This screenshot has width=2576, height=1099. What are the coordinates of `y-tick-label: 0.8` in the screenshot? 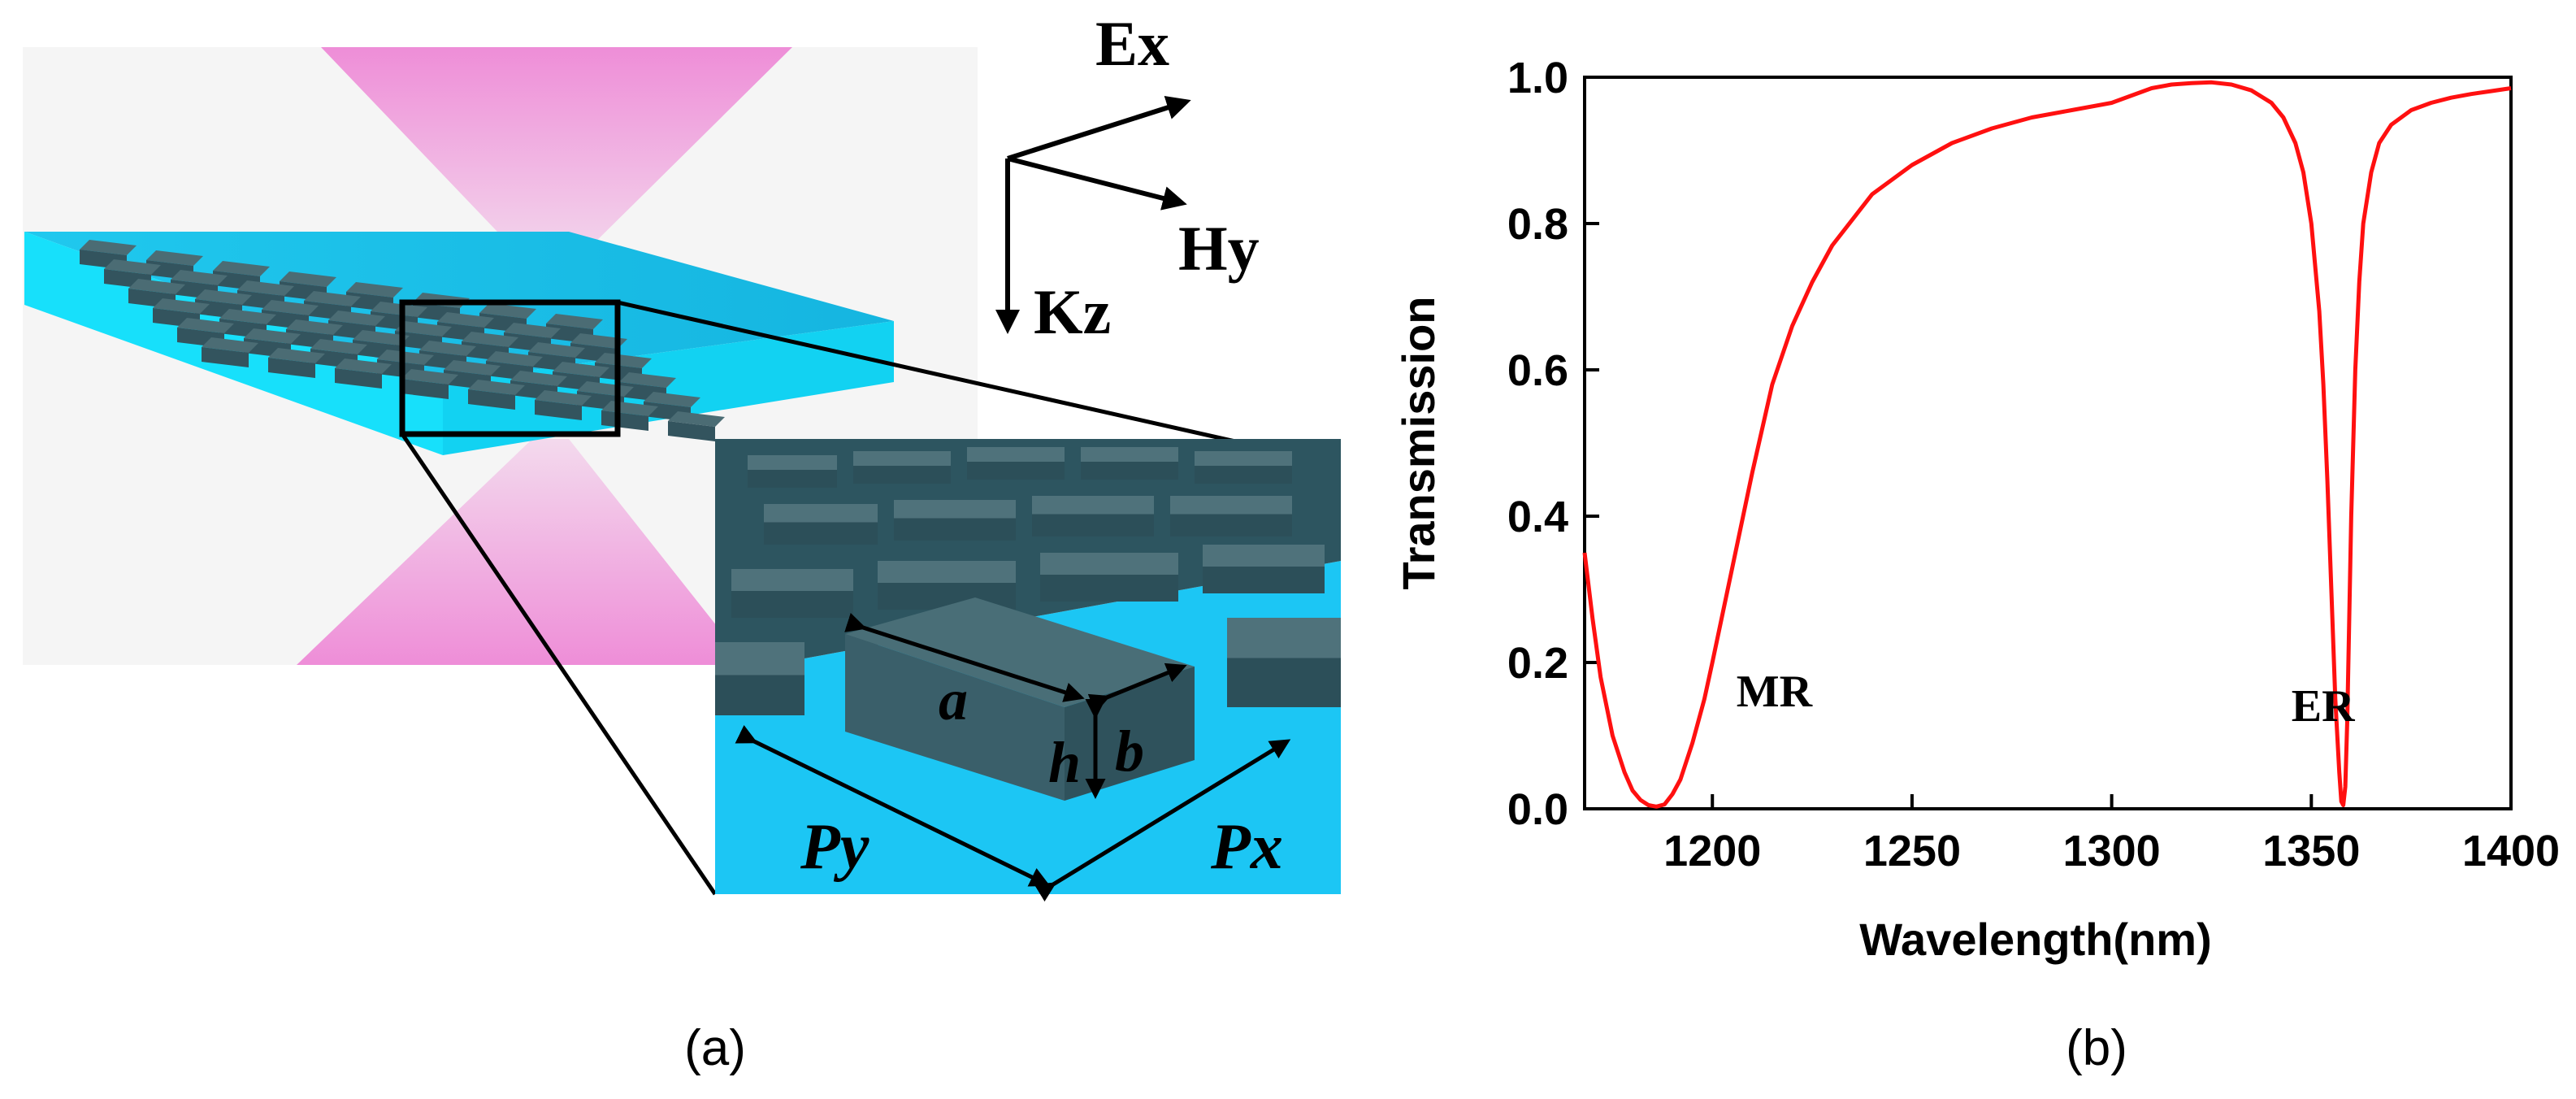 It's located at (1537, 224).